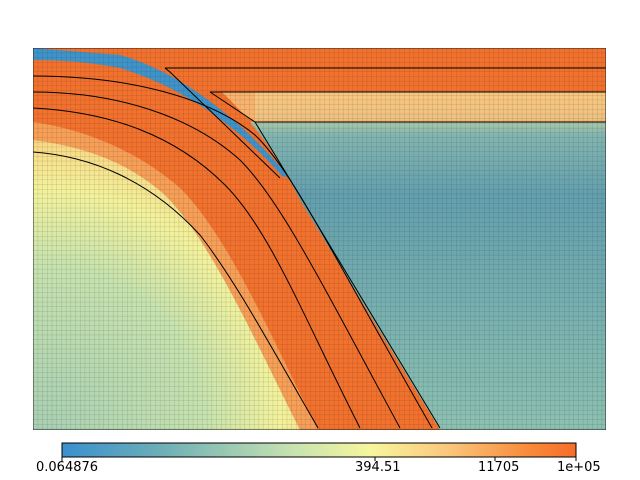 Image resolution: width=640 pixels, height=480 pixels. What do you see at coordinates (499, 467) in the screenshot?
I see `colorbar-label-high: 11705` at bounding box center [499, 467].